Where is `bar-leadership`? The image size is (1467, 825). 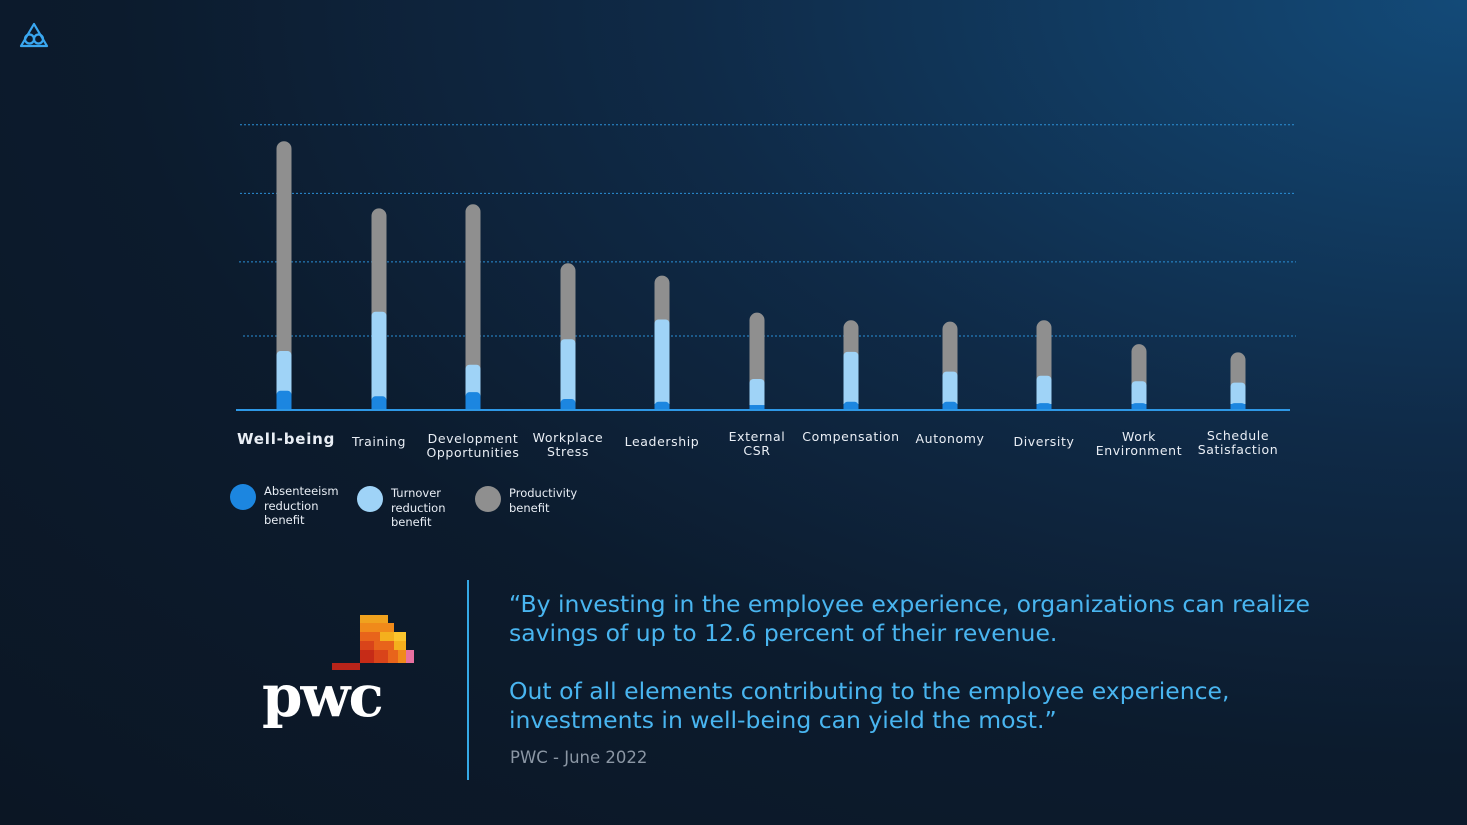 bar-leadership is located at coordinates (662, 342).